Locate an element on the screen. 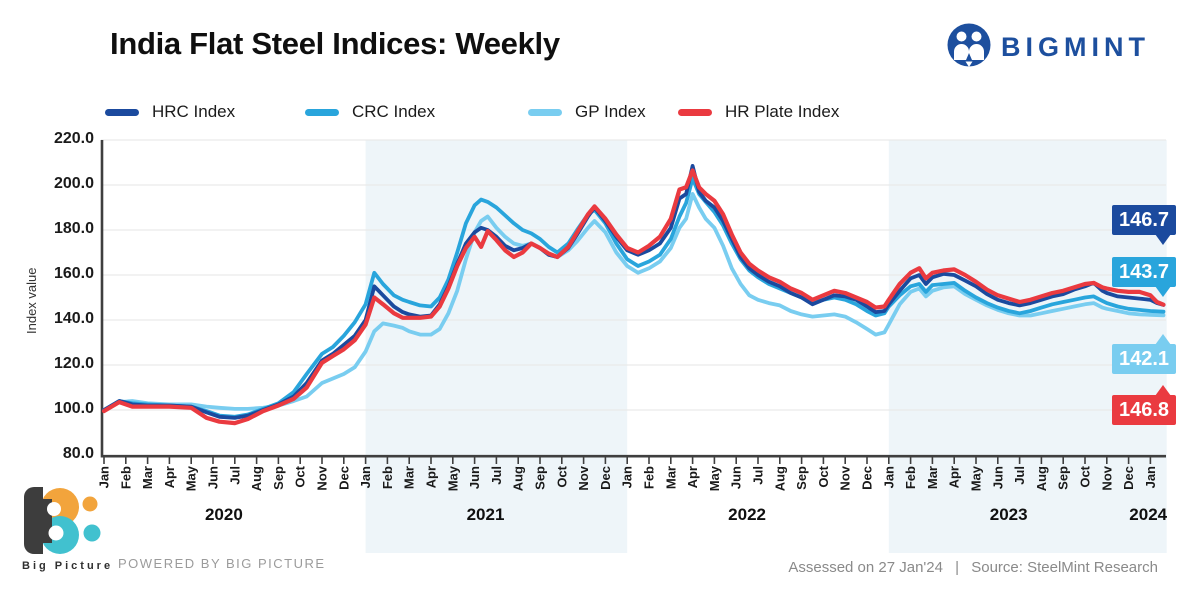  bigmint-wordmark: BIGMINT is located at coordinates (1075, 47).